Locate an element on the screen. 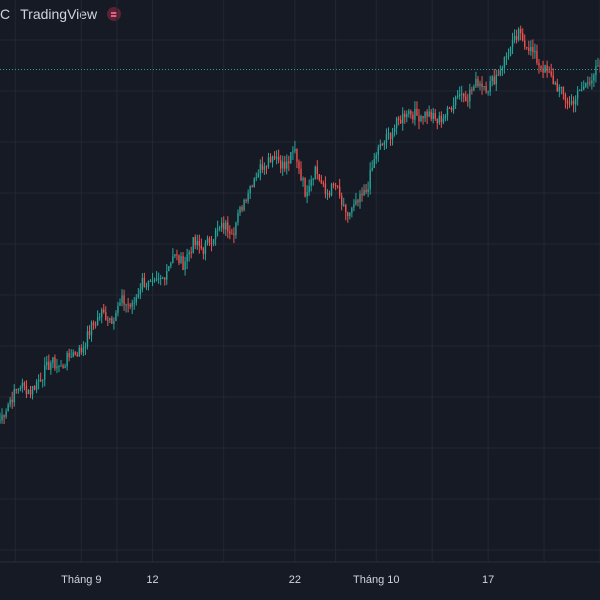 The height and width of the screenshot is (600, 600). x-tick-label: Tháng 10 is located at coordinates (376, 580).